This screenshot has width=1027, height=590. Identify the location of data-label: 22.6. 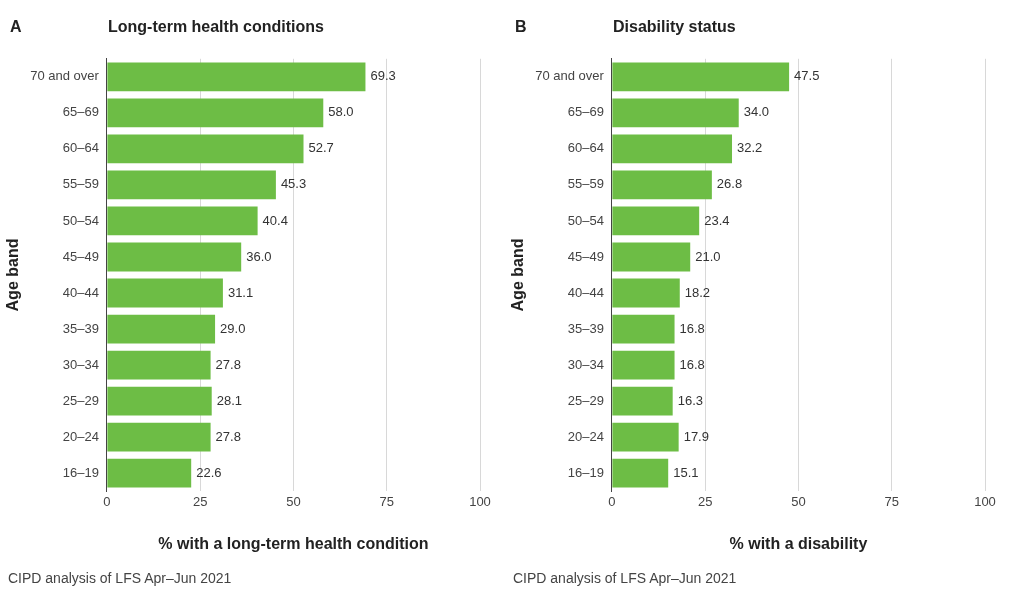
(209, 472).